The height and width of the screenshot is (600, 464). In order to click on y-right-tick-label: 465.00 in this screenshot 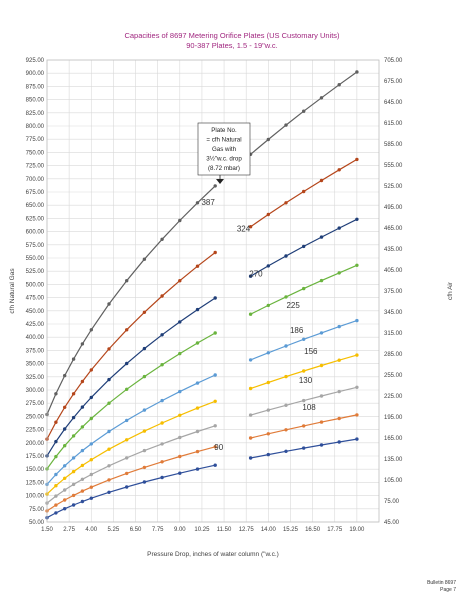, I will do `click(393, 229)`.